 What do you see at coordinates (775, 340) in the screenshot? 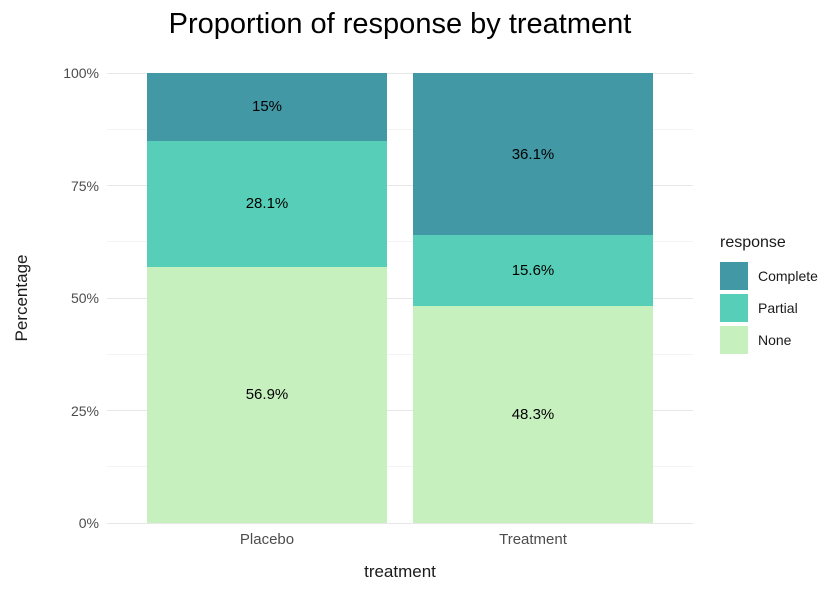
I see `legend-label: None` at bounding box center [775, 340].